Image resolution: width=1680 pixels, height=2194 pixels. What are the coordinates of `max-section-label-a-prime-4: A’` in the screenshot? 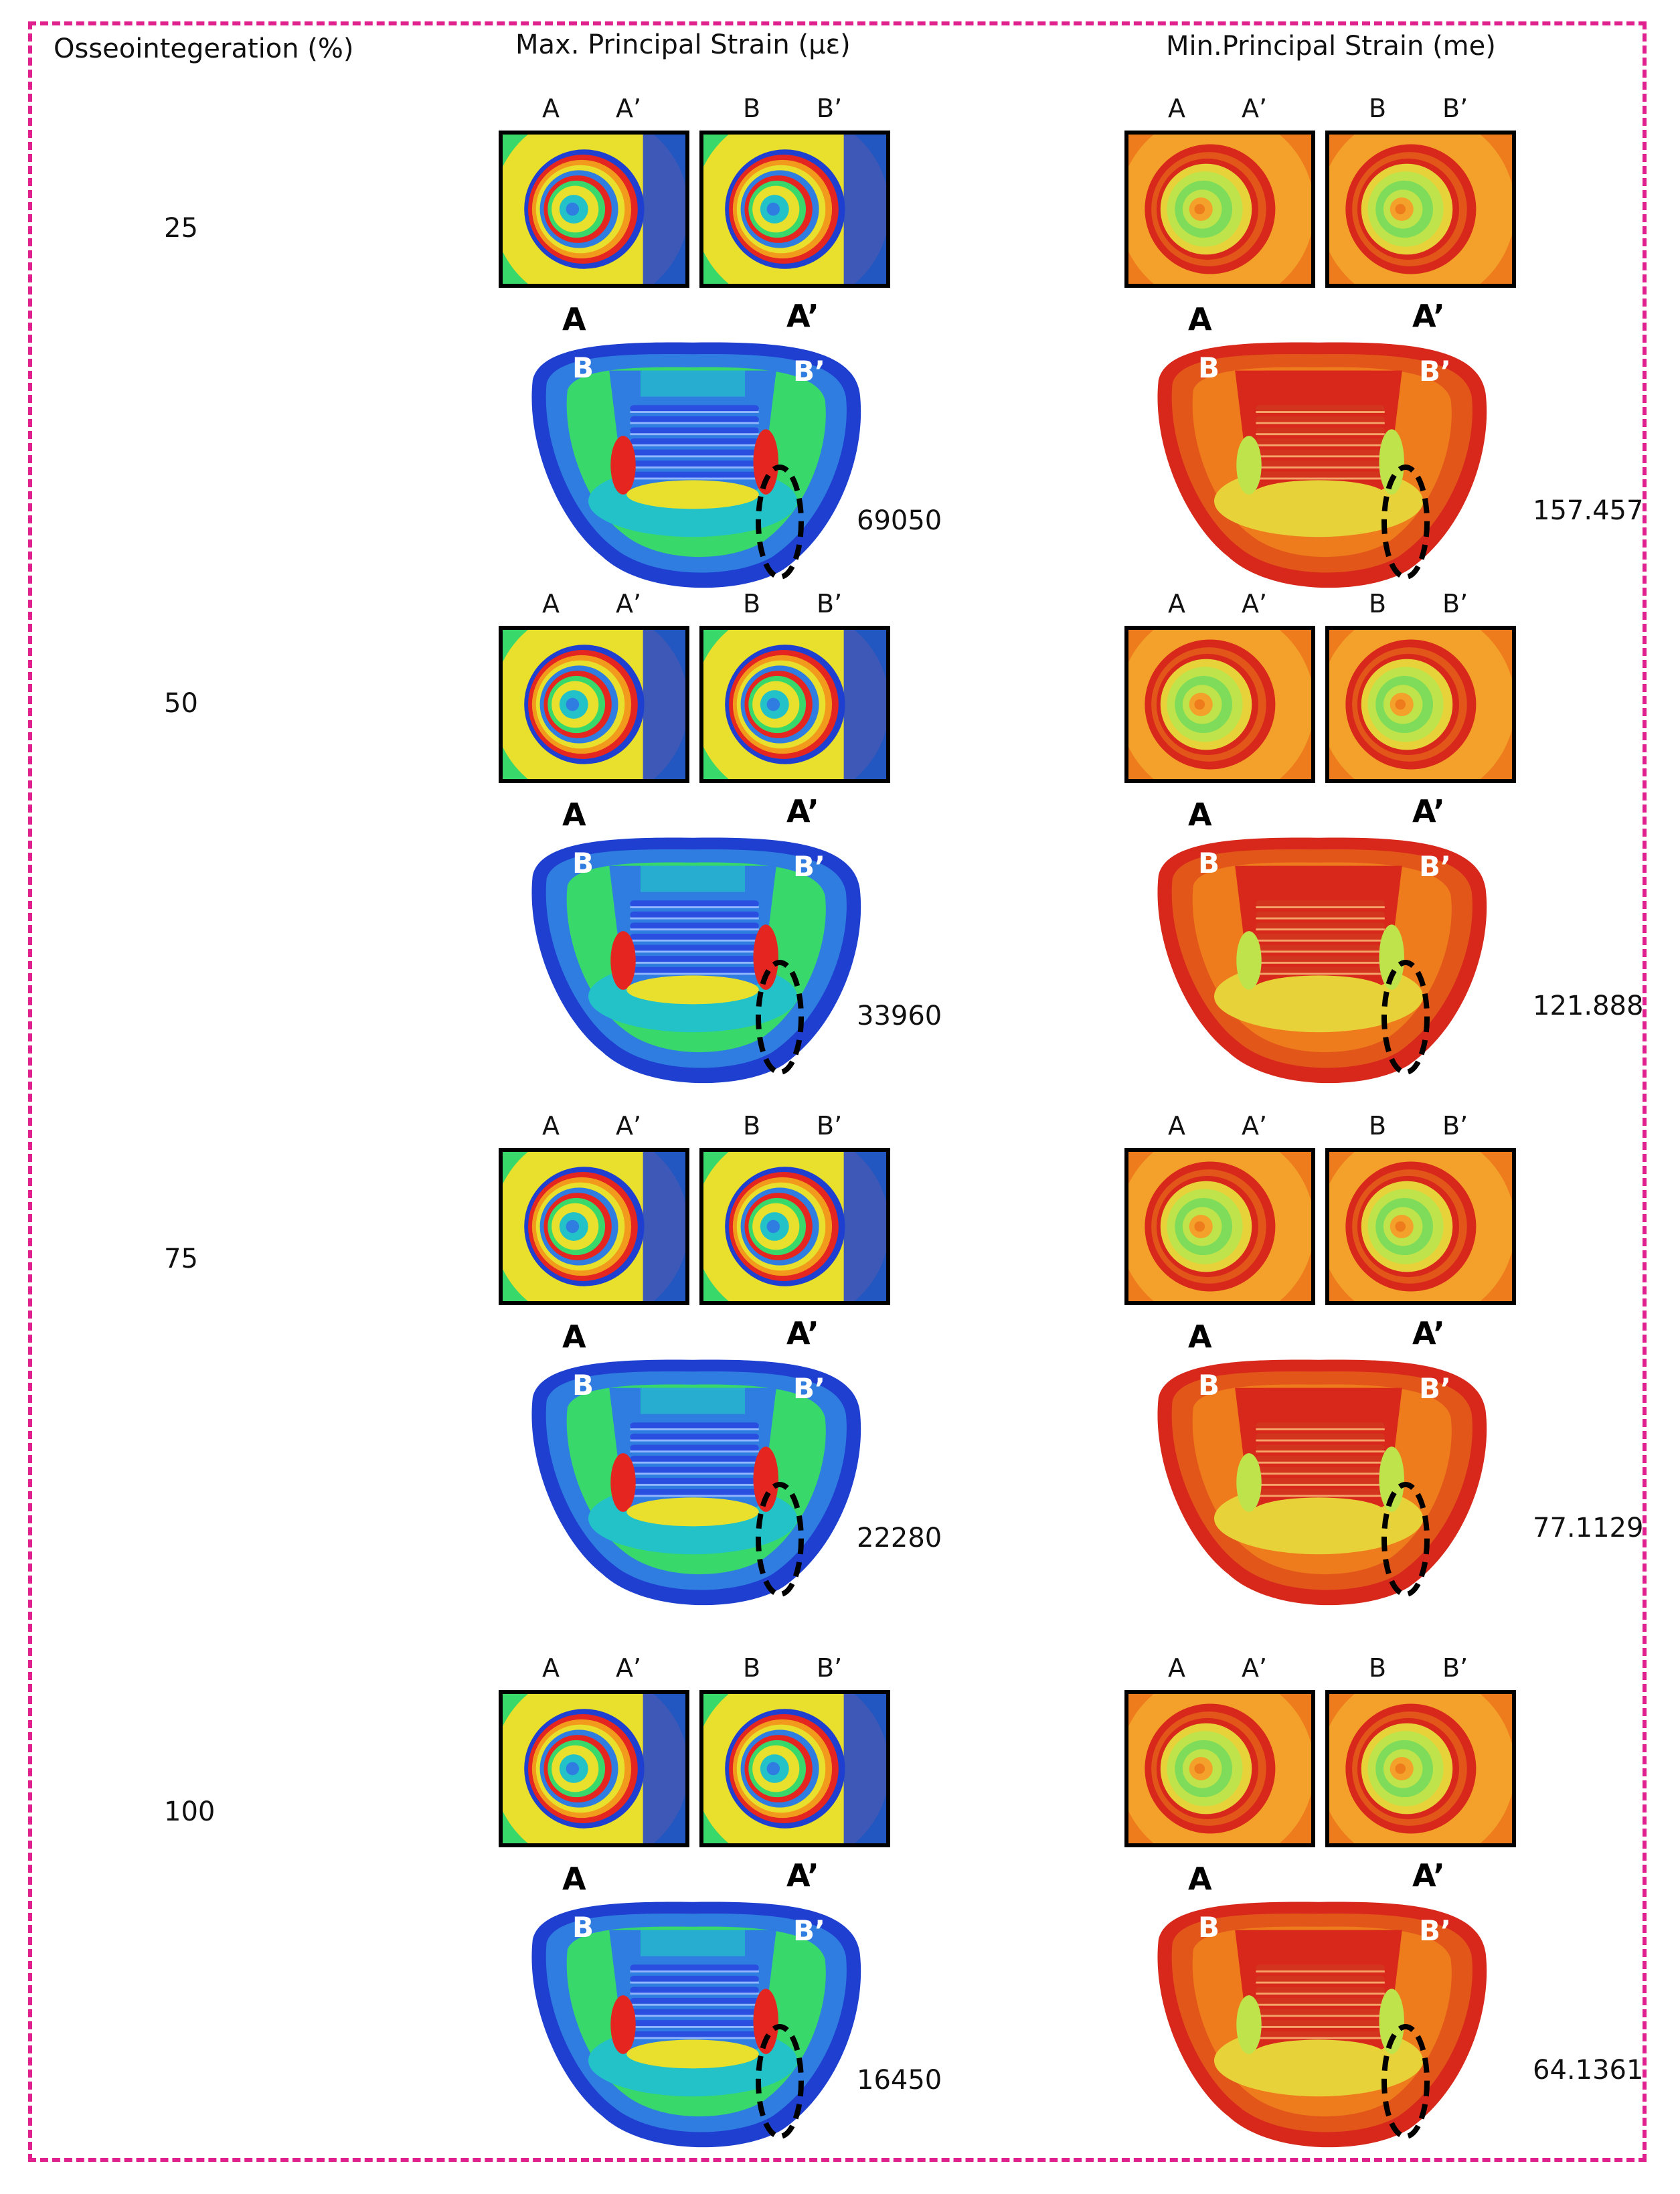 It's located at (802, 1875).